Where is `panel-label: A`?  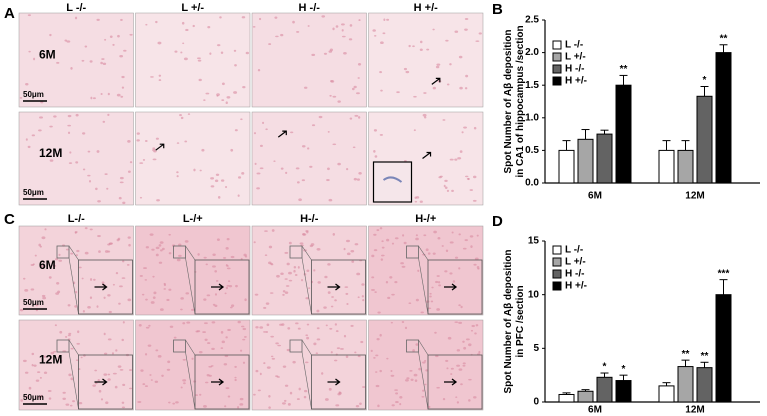
panel-label: A is located at coordinates (9, 13).